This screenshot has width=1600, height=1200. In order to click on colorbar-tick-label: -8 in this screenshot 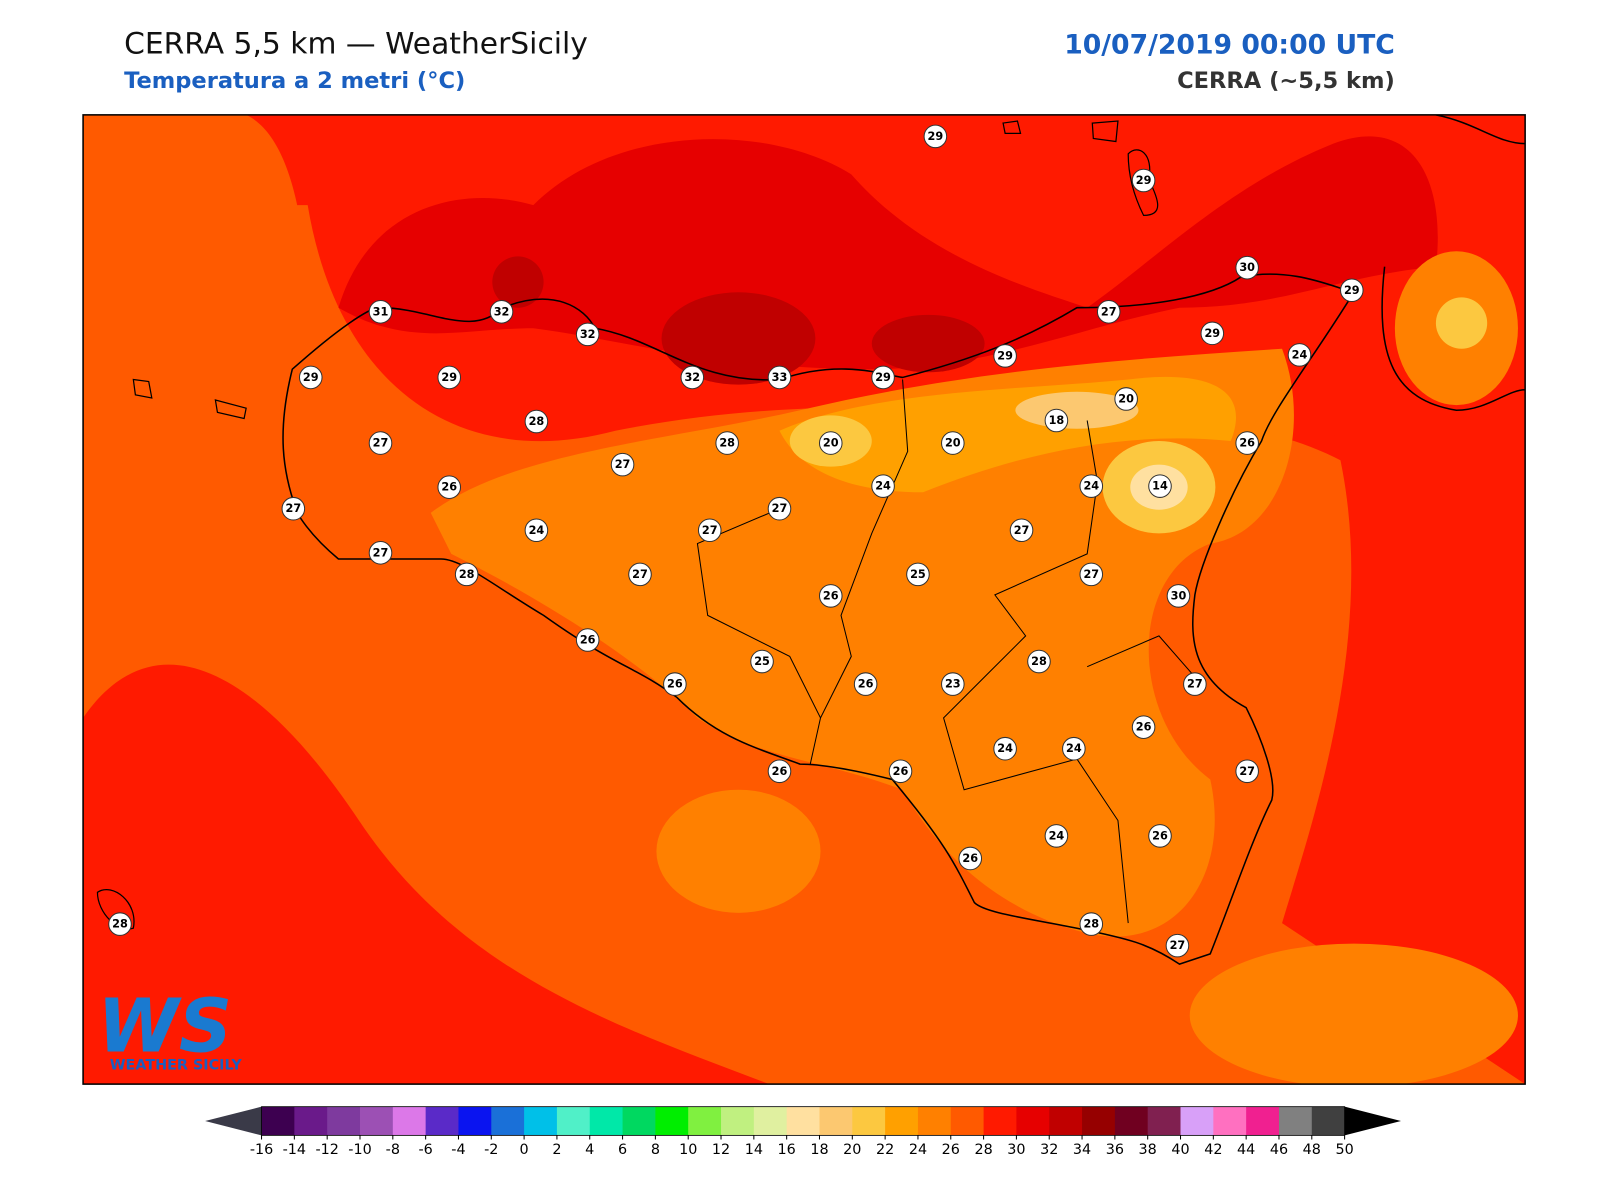, I will do `click(393, 1150)`.